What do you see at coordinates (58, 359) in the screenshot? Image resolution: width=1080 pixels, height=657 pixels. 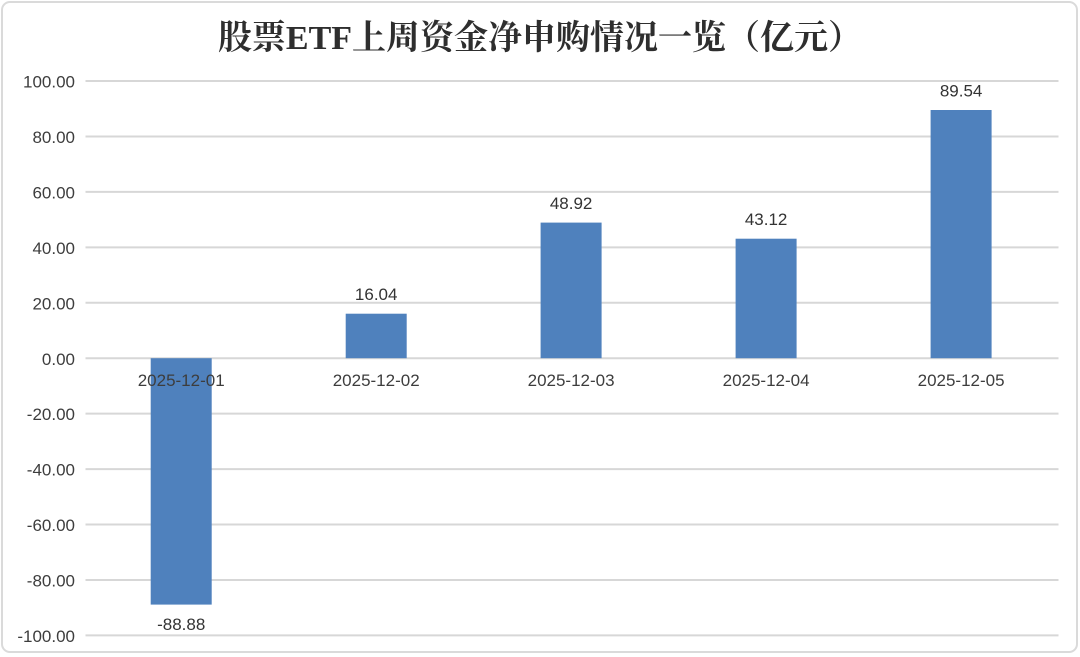 I see `svg-text: 0.00` at bounding box center [58, 359].